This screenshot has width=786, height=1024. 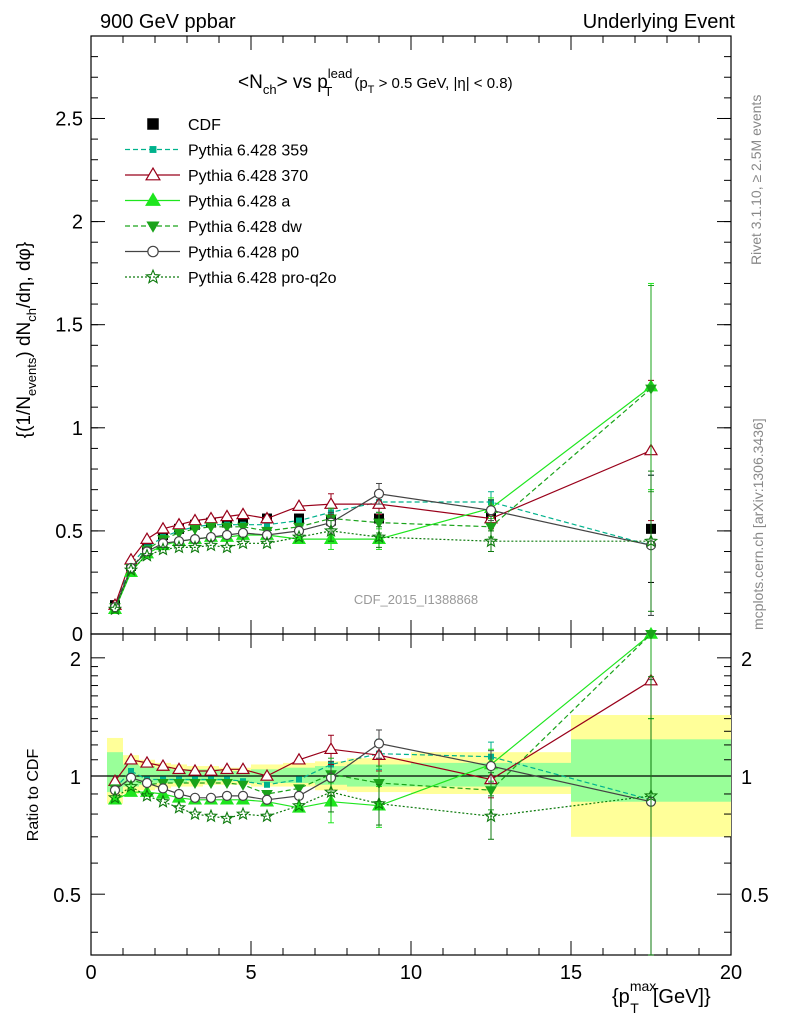 What do you see at coordinates (245, 227) in the screenshot?
I see `legend-label-dw: Pythia 6.428 dw` at bounding box center [245, 227].